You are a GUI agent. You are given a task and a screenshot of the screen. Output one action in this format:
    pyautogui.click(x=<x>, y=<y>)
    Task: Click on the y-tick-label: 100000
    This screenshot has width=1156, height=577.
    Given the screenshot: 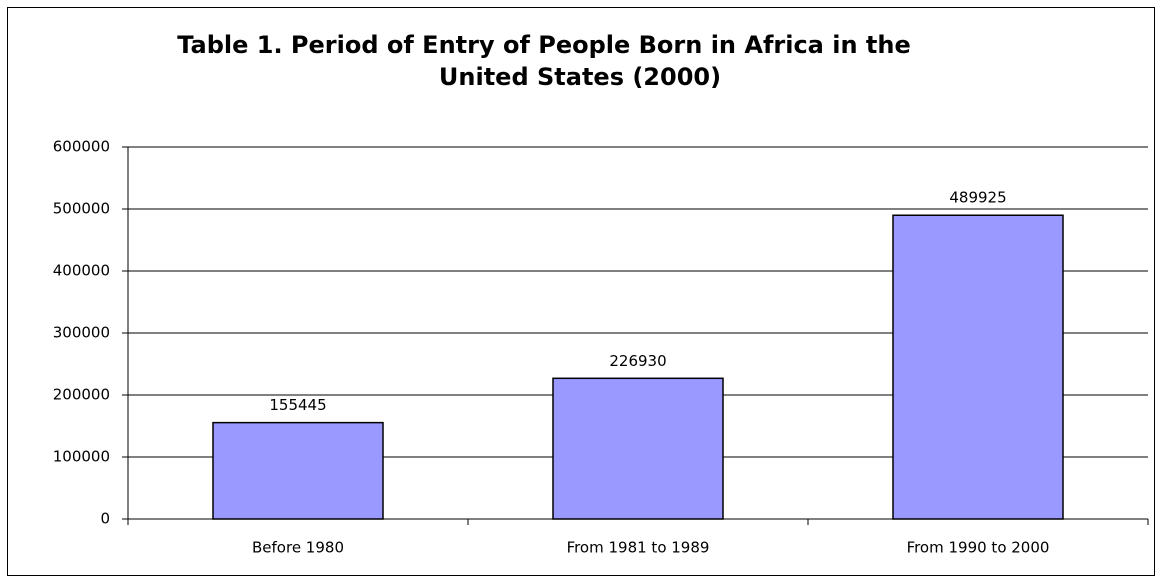 What is the action you would take?
    pyautogui.click(x=81, y=457)
    